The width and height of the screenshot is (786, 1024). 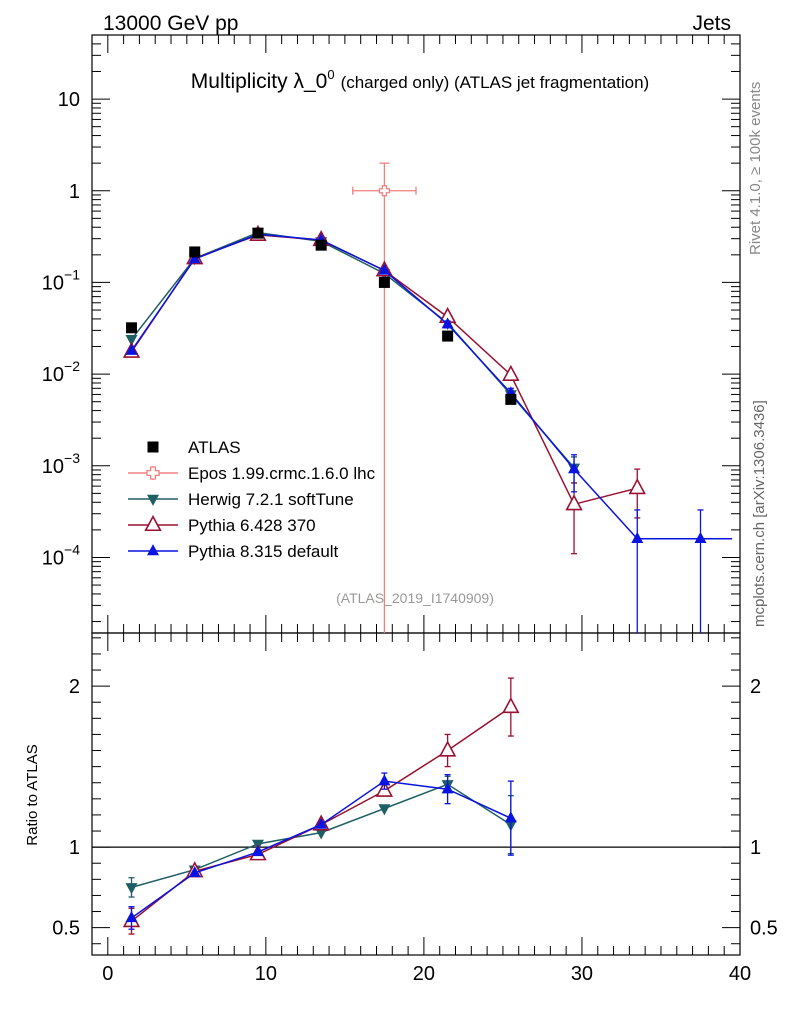 I want to click on ratio-ytick-label-left: 1, so click(x=74, y=848).